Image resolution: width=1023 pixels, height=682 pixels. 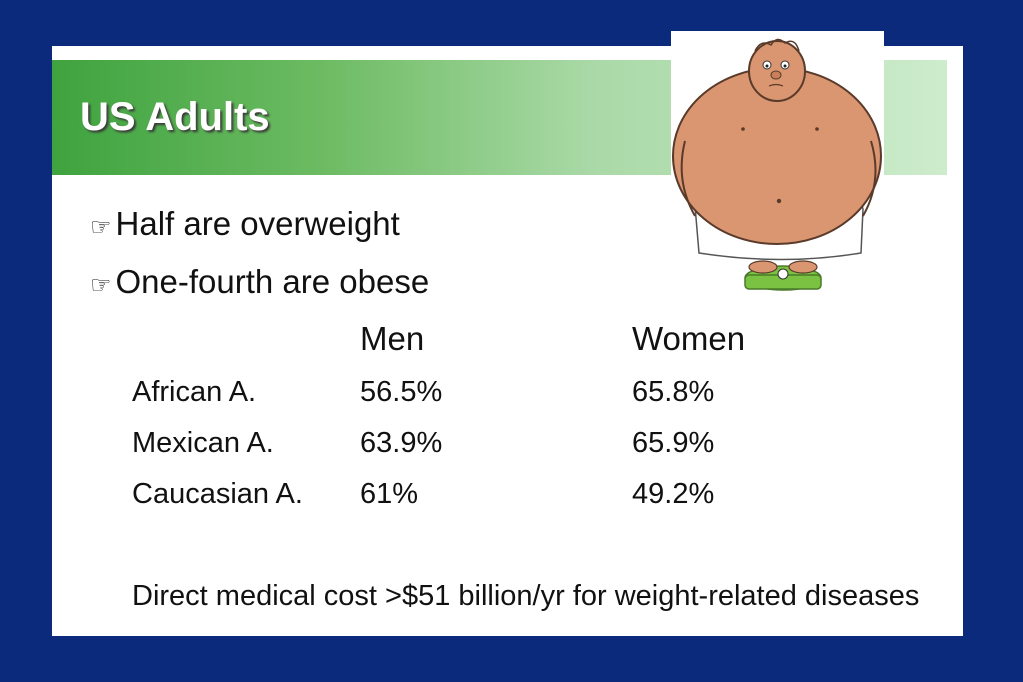 I want to click on bullet-text: Half are overweight, so click(x=257, y=223).